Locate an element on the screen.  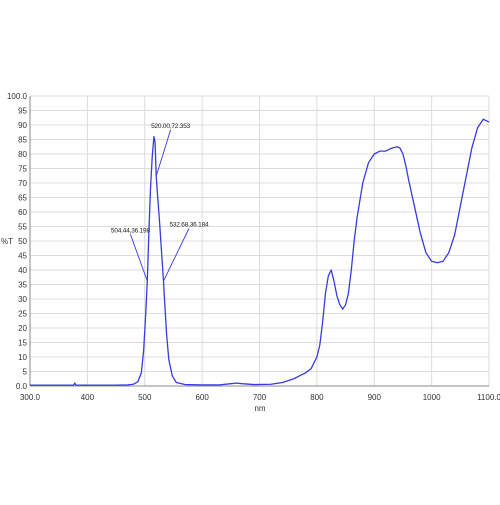
x-tick-label: 700 is located at coordinates (260, 397).